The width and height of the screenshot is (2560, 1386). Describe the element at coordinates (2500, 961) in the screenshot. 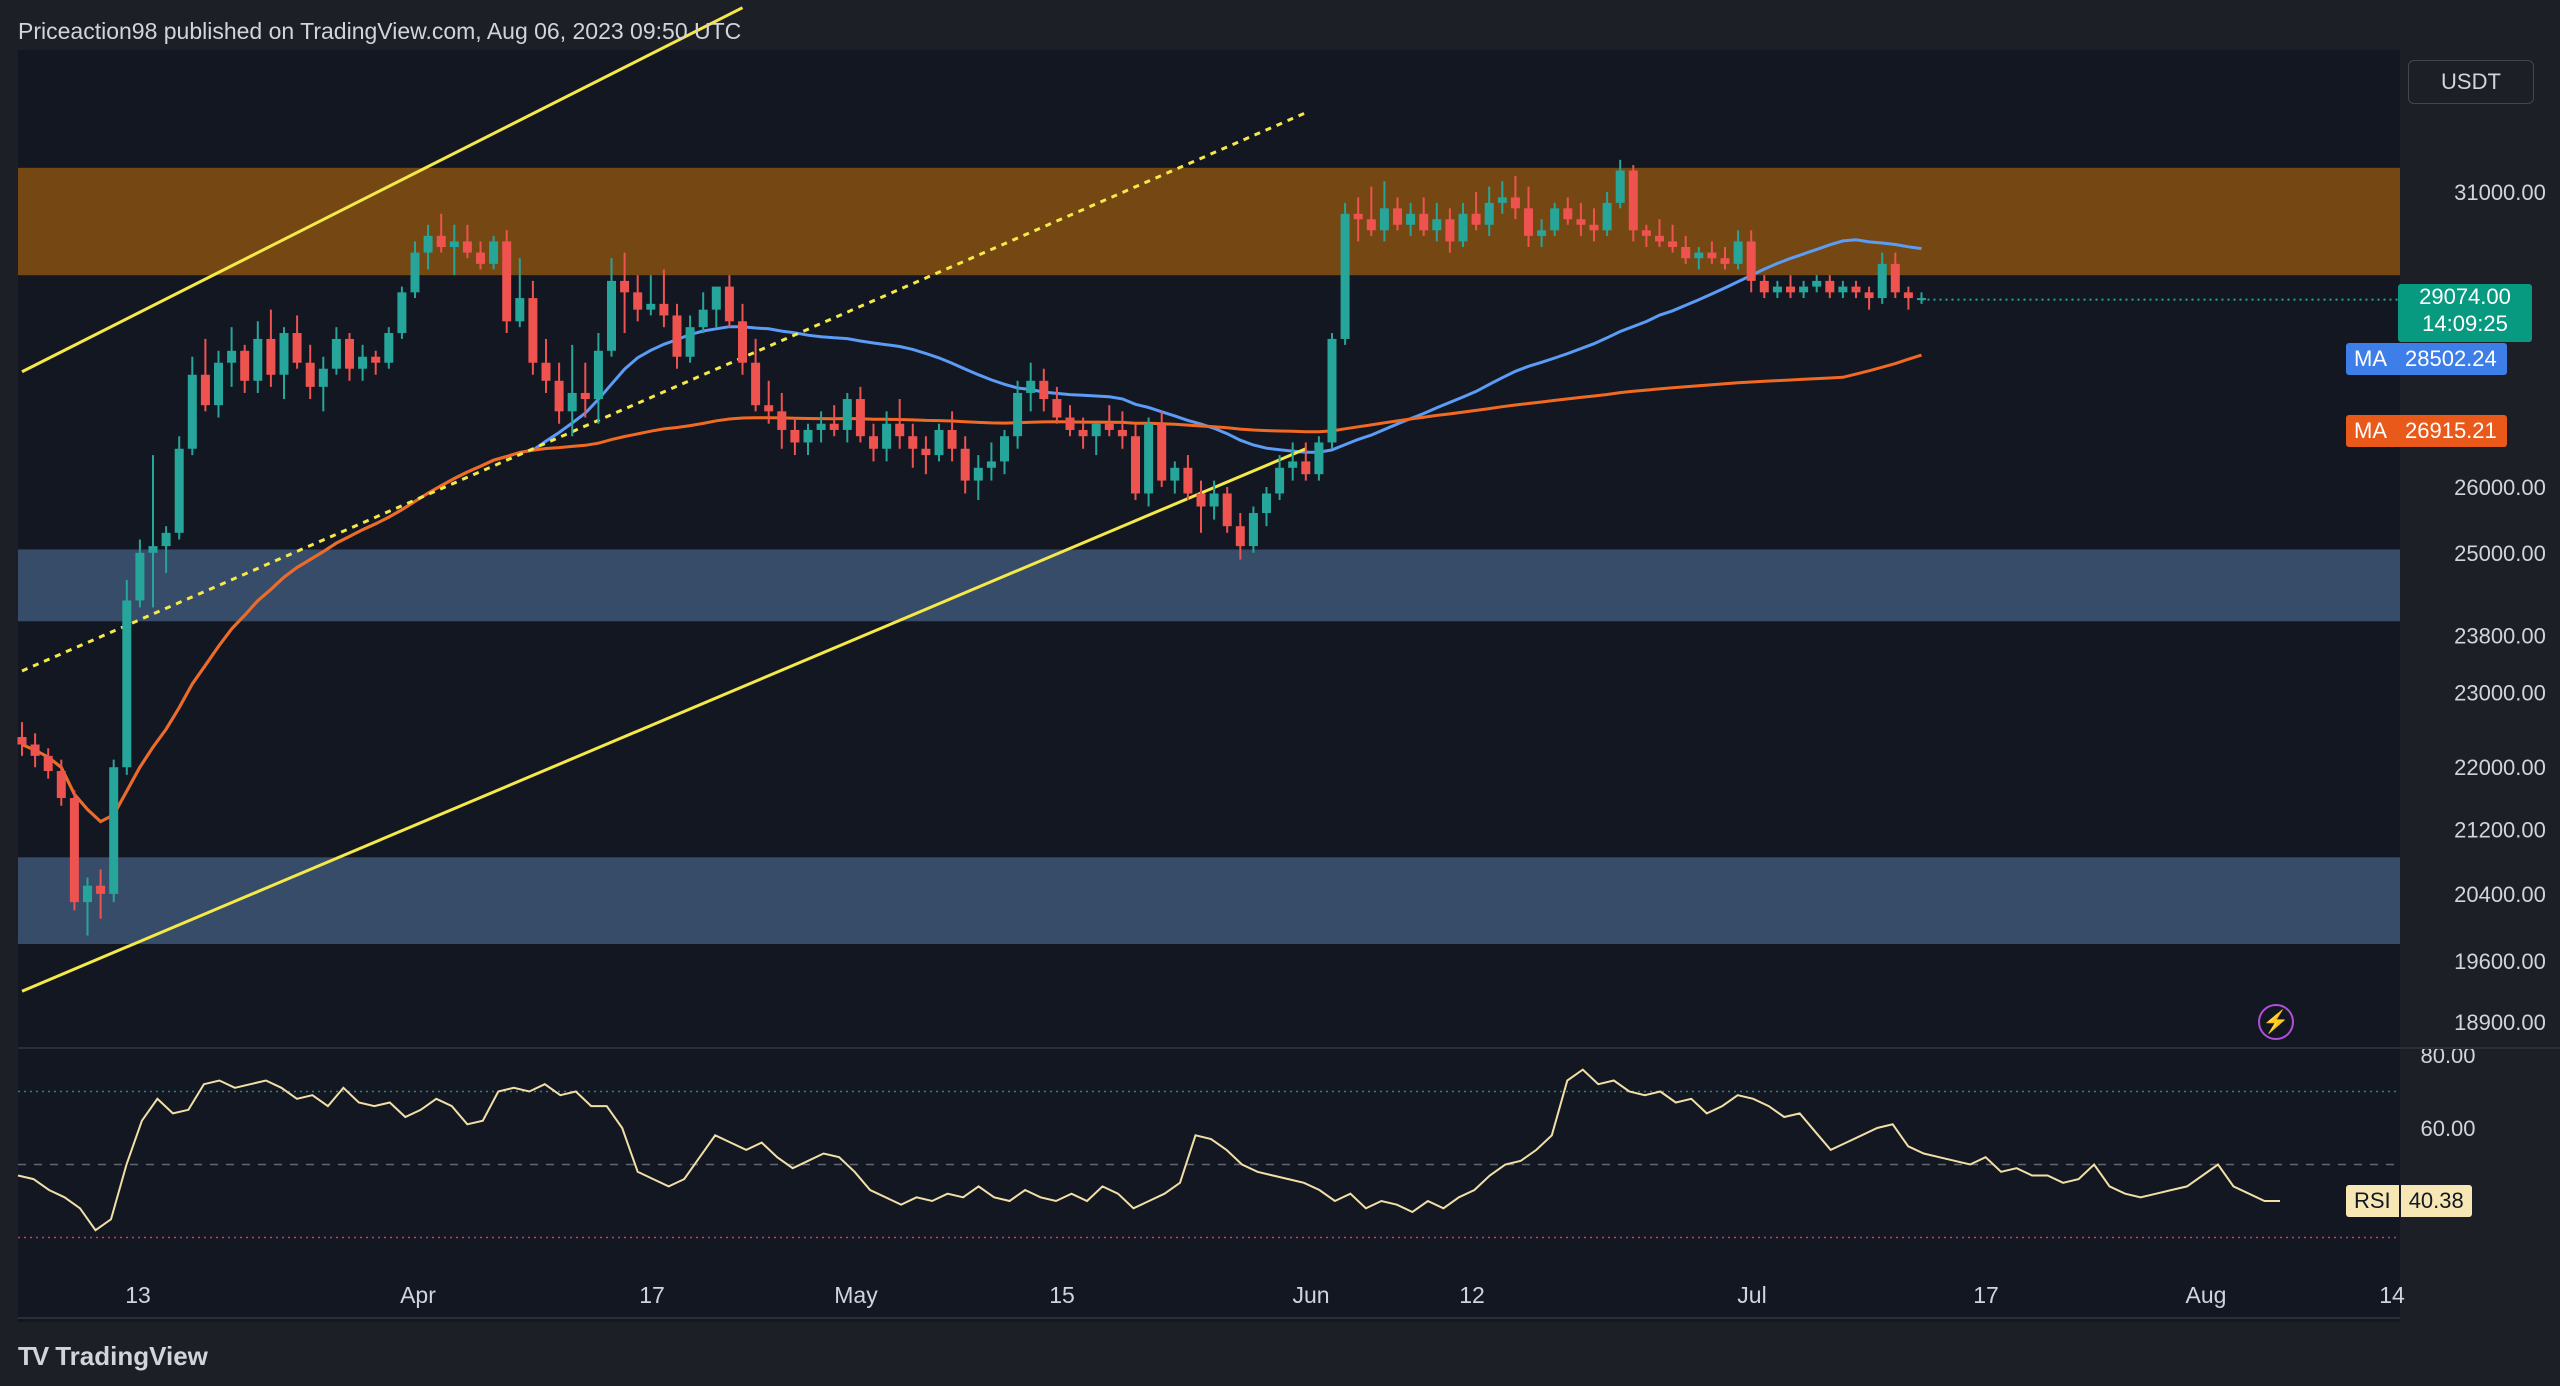

I see `y-tick-label: 19600.00` at that location.